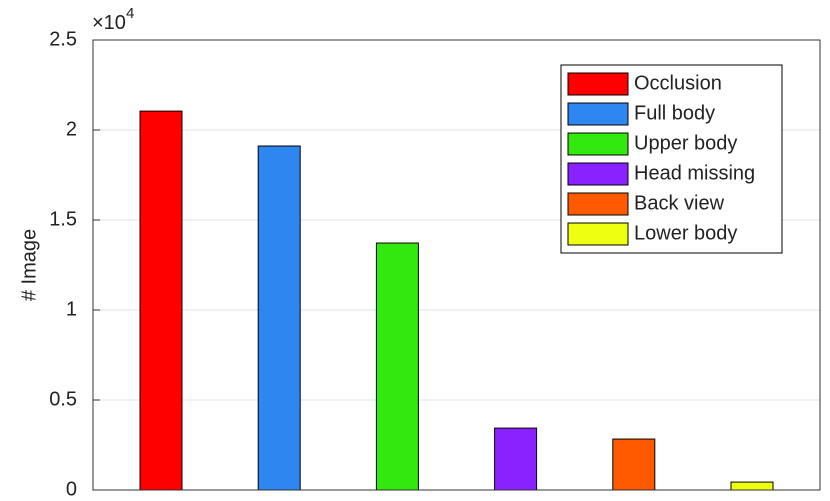 The height and width of the screenshot is (501, 830). What do you see at coordinates (71, 489) in the screenshot?
I see `y-tick-label: 0` at bounding box center [71, 489].